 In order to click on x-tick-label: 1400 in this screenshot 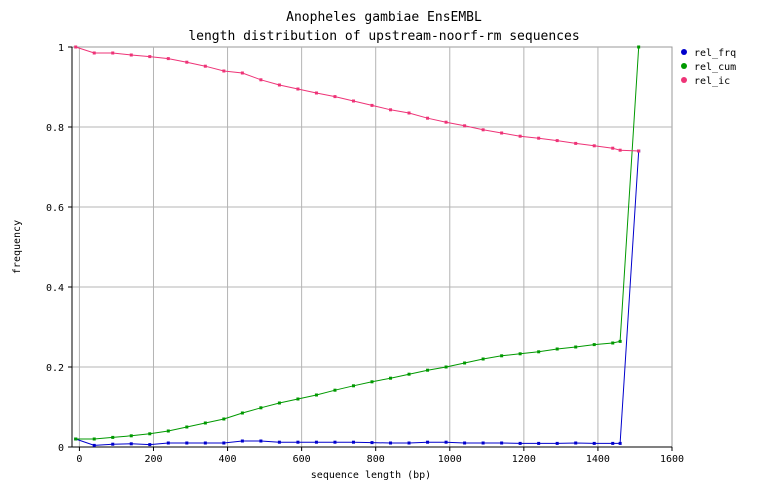, I will do `click(598, 459)`.